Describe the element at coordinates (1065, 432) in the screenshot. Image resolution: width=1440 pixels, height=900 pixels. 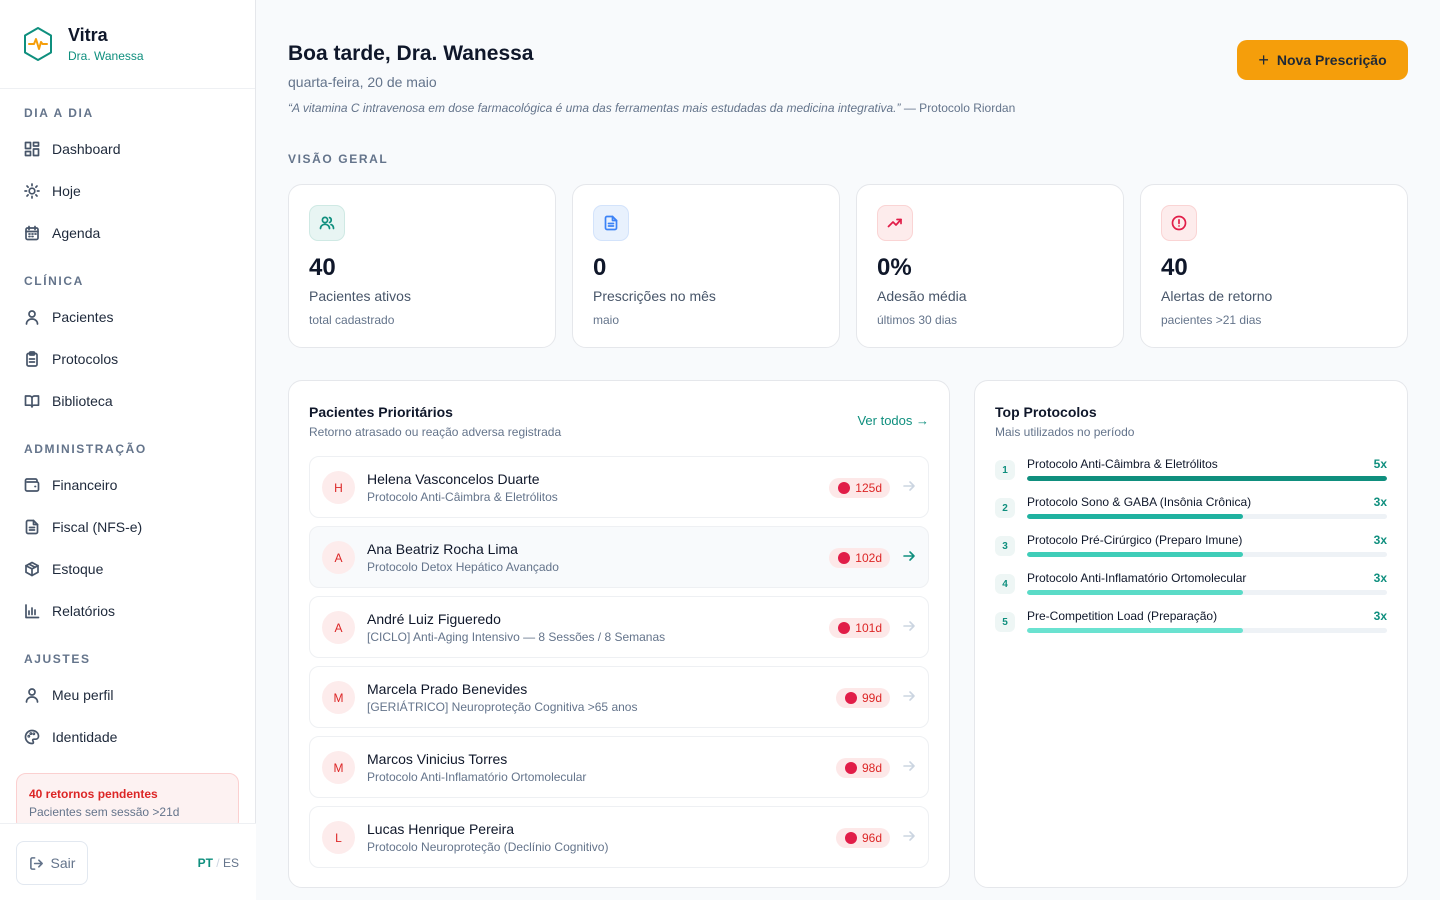
I see `panel-subtitle: Mais utilizados no período` at that location.